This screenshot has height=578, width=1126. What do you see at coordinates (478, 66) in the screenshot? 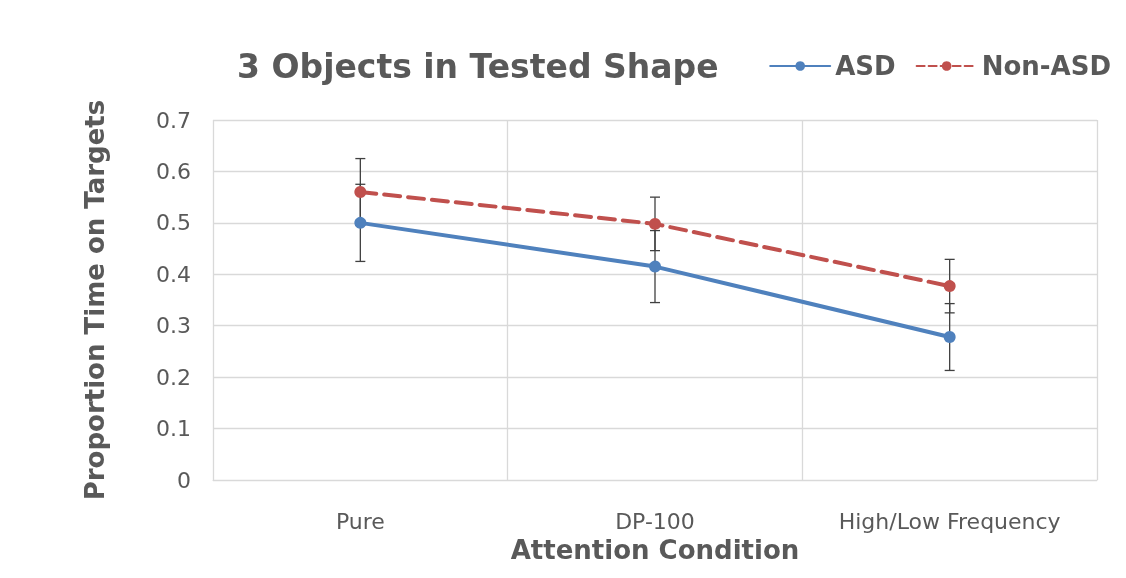
I see `chart-title: 3 Objects in Tested Shape` at bounding box center [478, 66].